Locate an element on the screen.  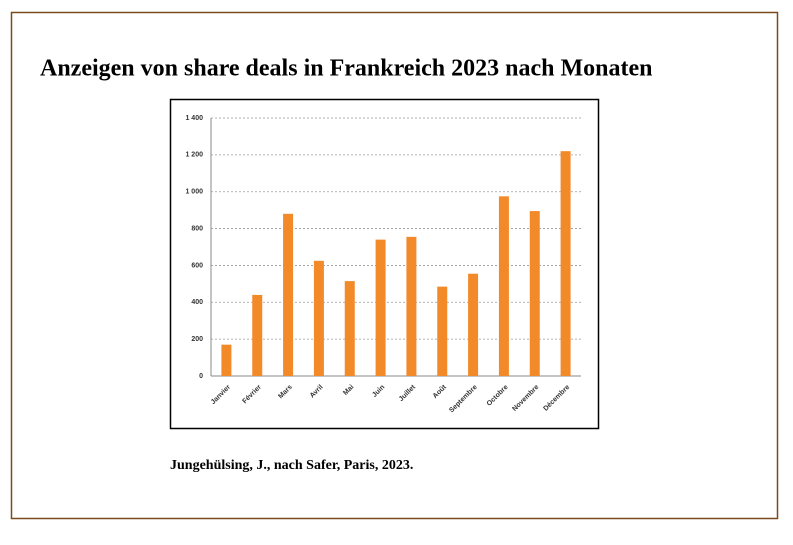
y-tick-label: 0 is located at coordinates (201, 376).